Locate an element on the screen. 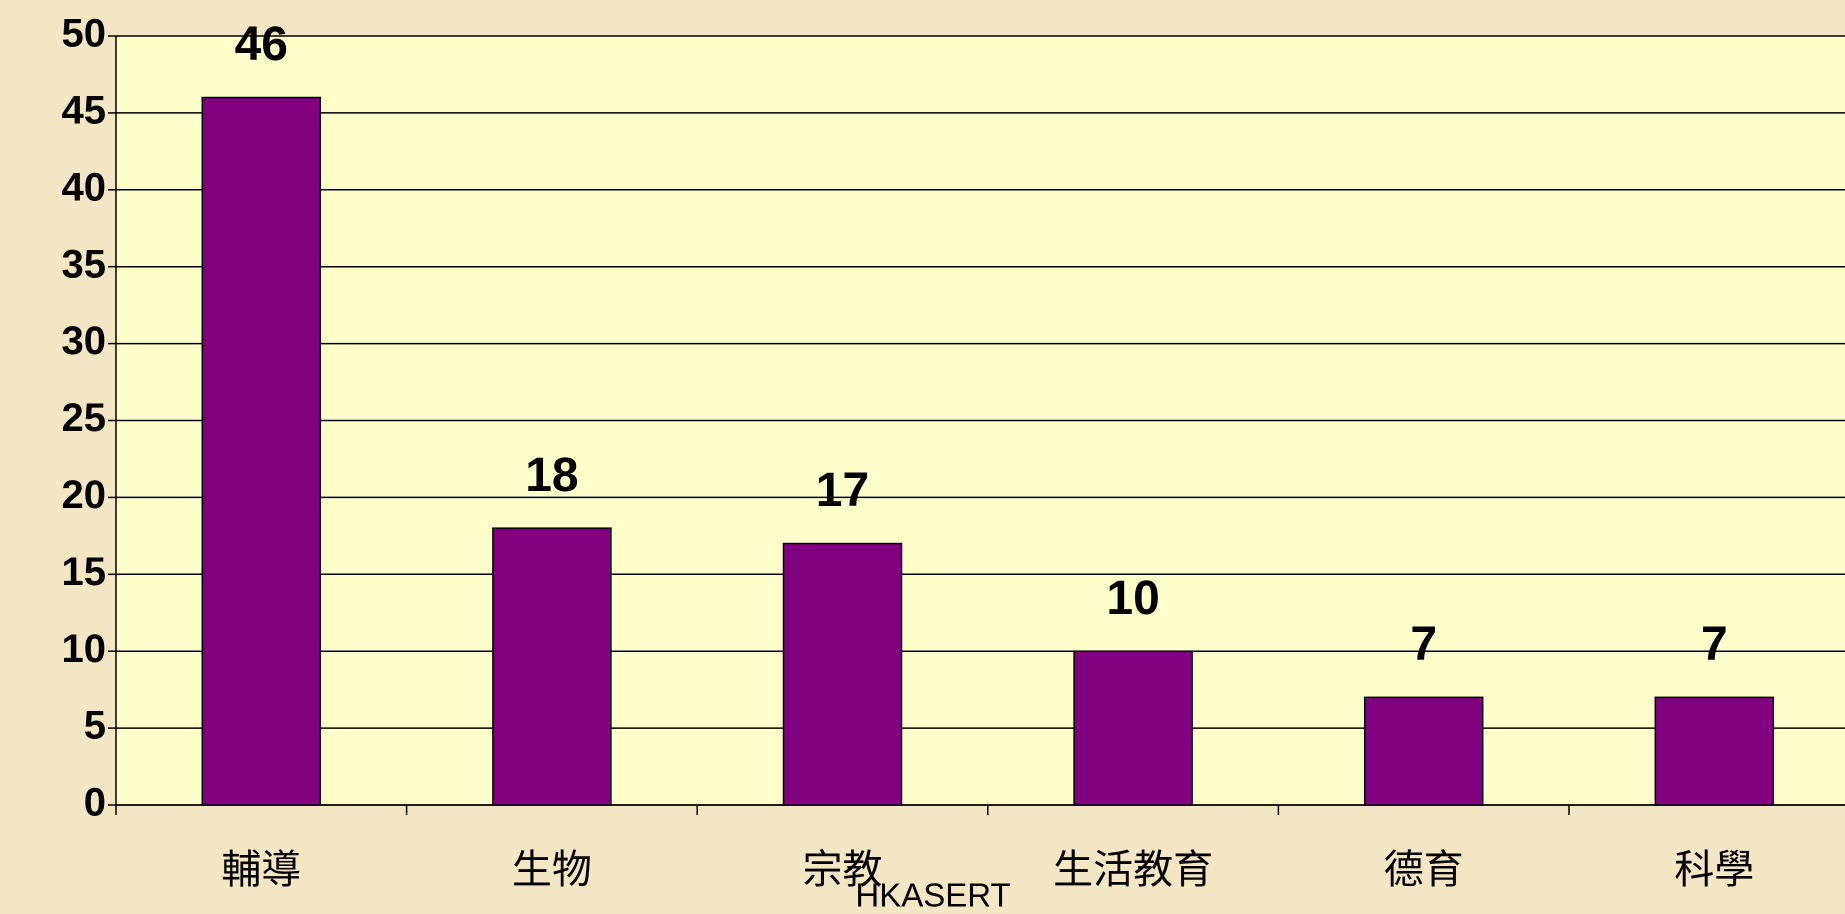  y-tick-label: 15 is located at coordinates (84, 572).